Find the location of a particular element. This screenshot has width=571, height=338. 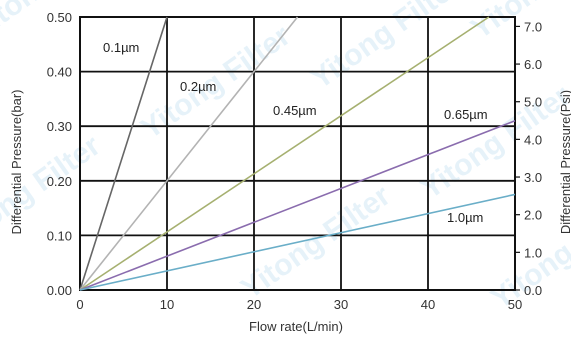

x-axis-title: Flow rate(L/min) is located at coordinates (296, 326).